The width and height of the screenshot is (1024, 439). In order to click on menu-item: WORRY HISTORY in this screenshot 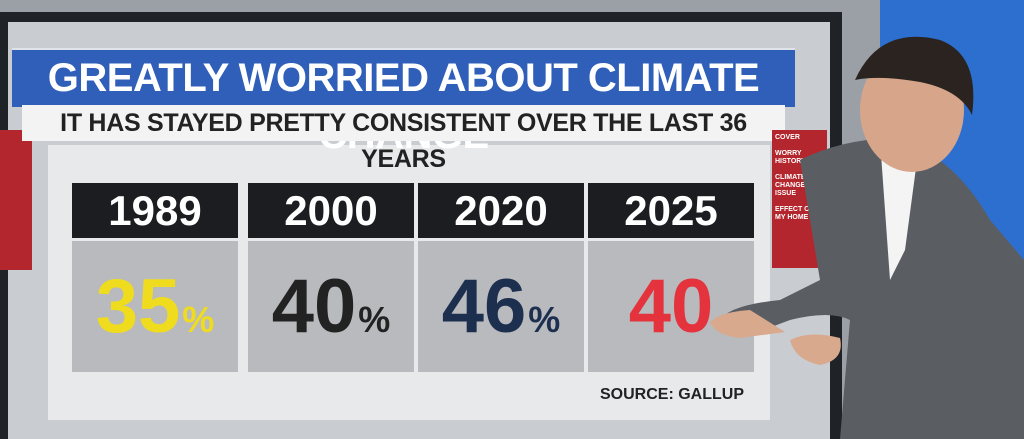, I will do `click(790, 157)`.